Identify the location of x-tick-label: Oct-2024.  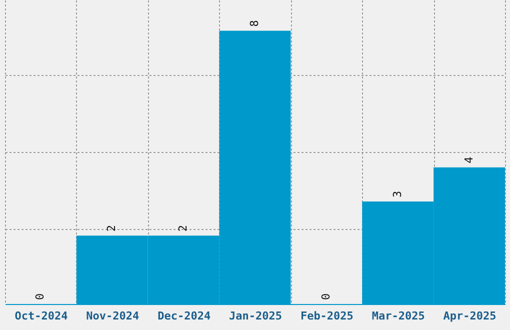
(41, 316).